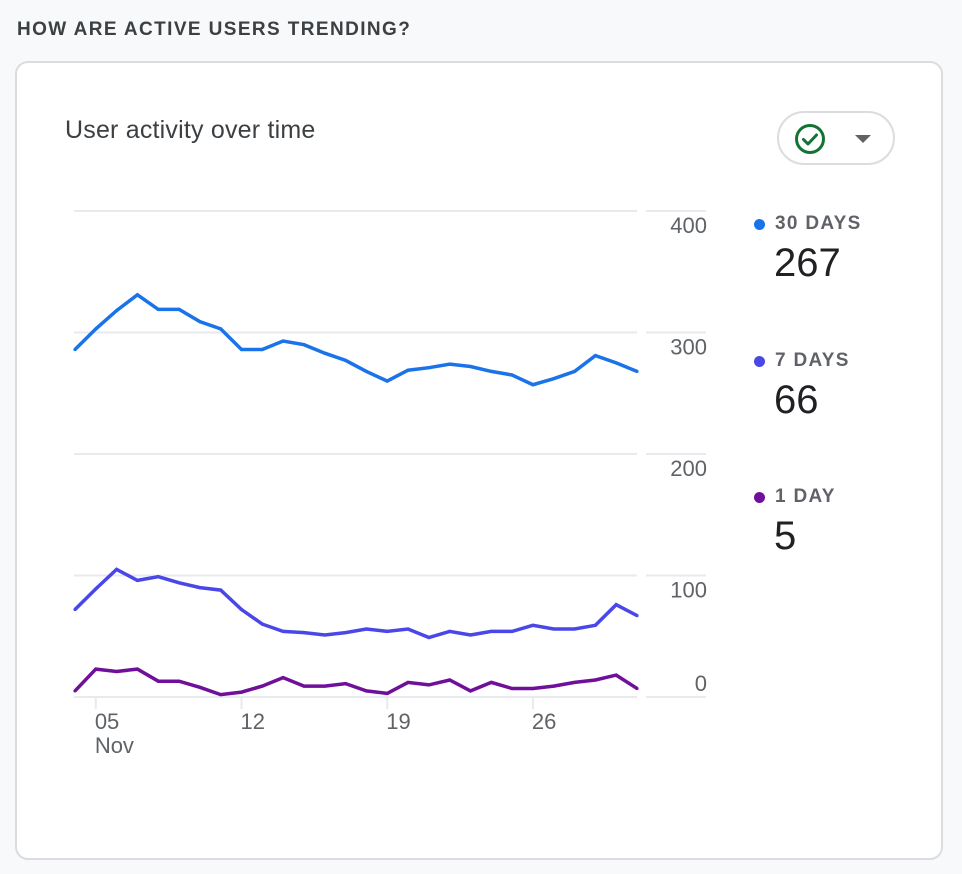  I want to click on legend-value: 66, so click(796, 400).